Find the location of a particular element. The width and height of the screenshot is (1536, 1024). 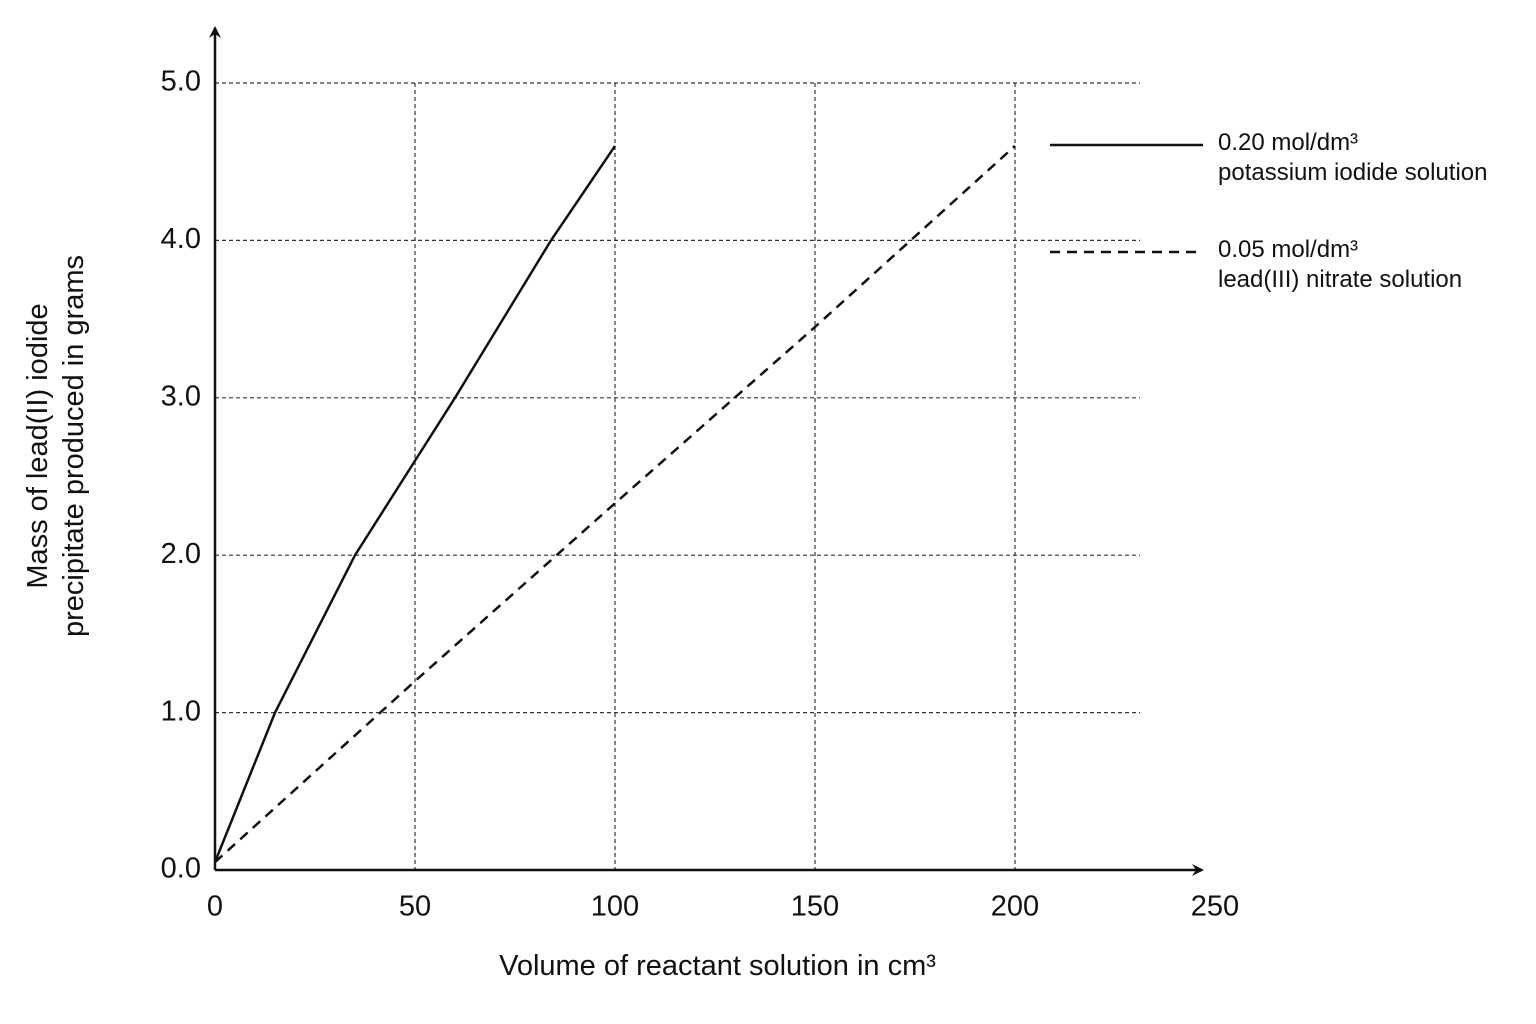

legend-label: 0.20 mol/dm³ potassium iodide solution is located at coordinates (1353, 157).